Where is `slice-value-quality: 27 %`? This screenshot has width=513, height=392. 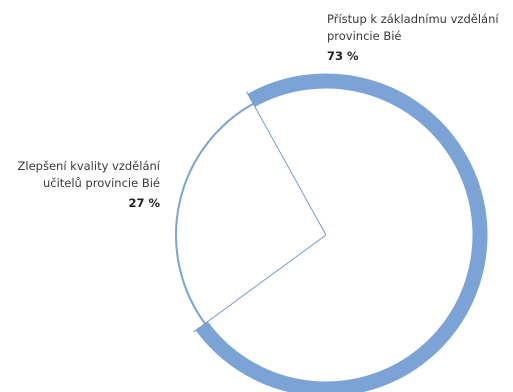 slice-value-quality: 27 % is located at coordinates (144, 203).